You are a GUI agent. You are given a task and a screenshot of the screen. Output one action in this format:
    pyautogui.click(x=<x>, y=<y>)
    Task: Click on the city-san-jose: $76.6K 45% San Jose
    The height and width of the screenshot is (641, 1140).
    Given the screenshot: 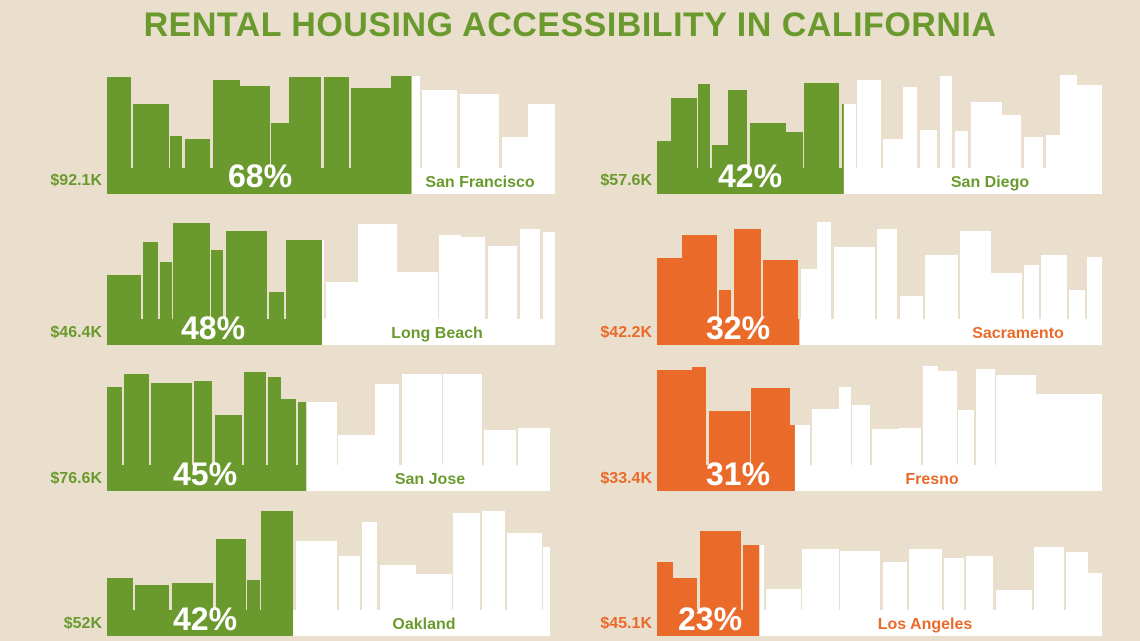 What is the action you would take?
    pyautogui.click(x=285, y=431)
    